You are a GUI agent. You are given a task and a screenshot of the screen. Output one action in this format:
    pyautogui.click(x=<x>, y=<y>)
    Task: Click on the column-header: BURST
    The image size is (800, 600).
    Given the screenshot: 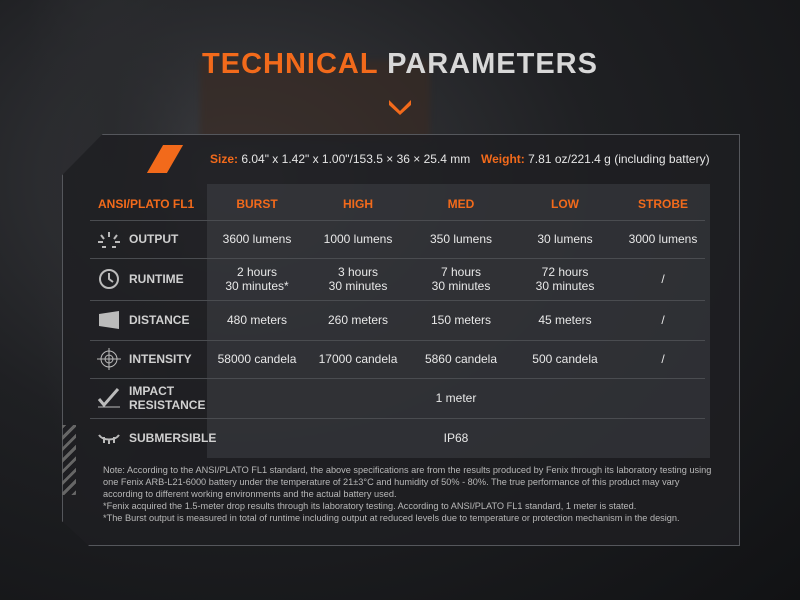 What is the action you would take?
    pyautogui.click(x=257, y=204)
    